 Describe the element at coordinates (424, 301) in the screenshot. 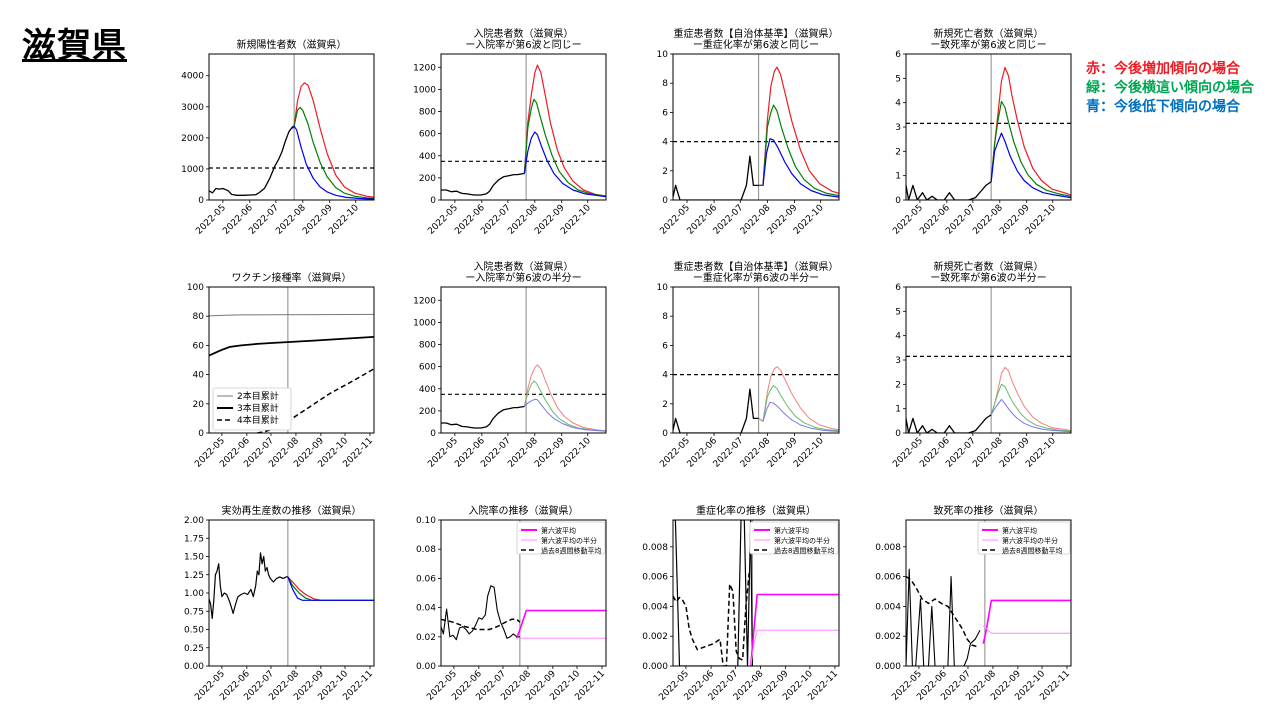

I see `y-tick-label: 1200` at that location.